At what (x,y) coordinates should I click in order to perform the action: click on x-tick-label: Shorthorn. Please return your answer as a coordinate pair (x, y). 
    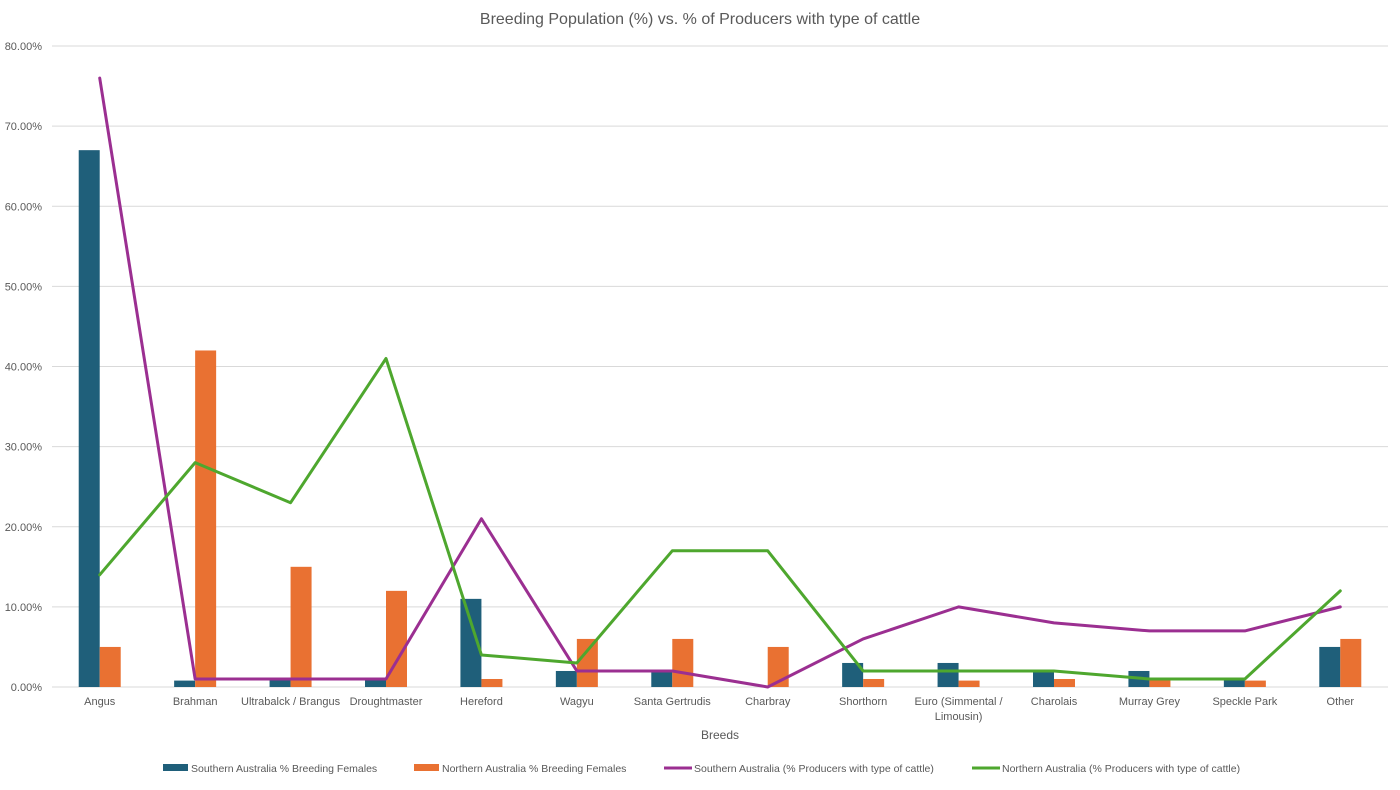
    Looking at the image, I should click on (863, 702).